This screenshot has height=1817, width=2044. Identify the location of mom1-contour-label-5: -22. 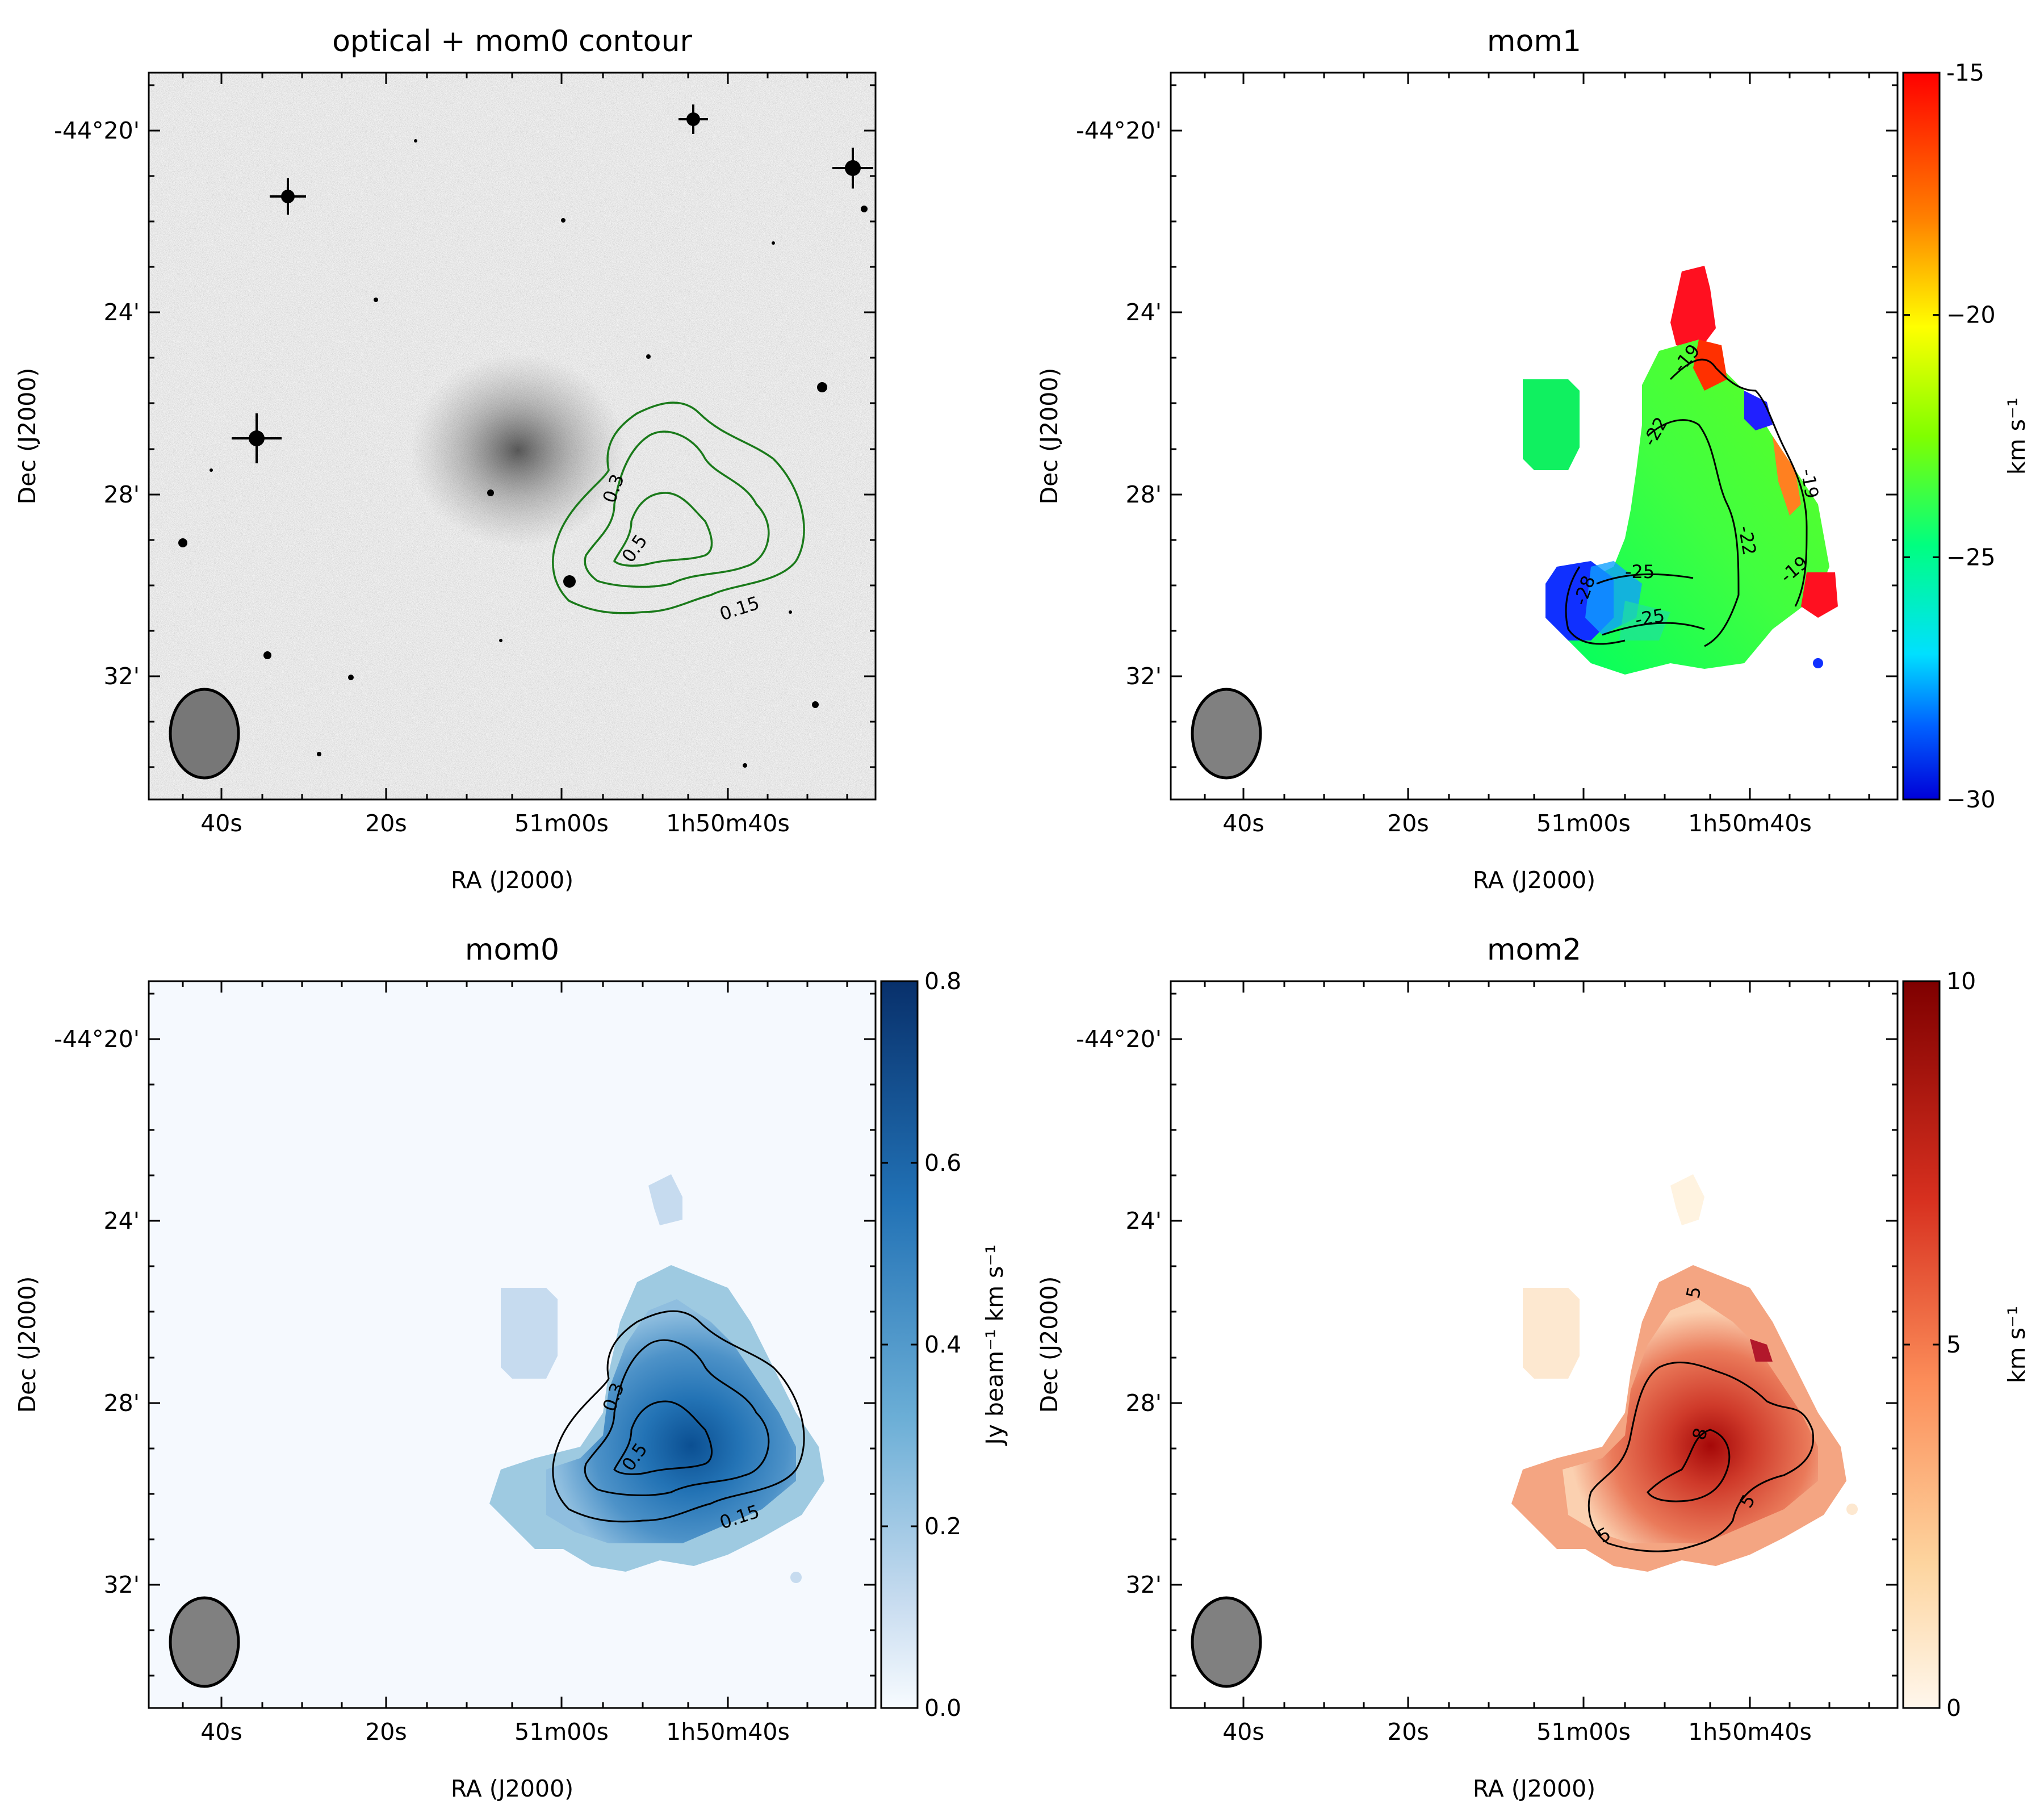
(1747, 540).